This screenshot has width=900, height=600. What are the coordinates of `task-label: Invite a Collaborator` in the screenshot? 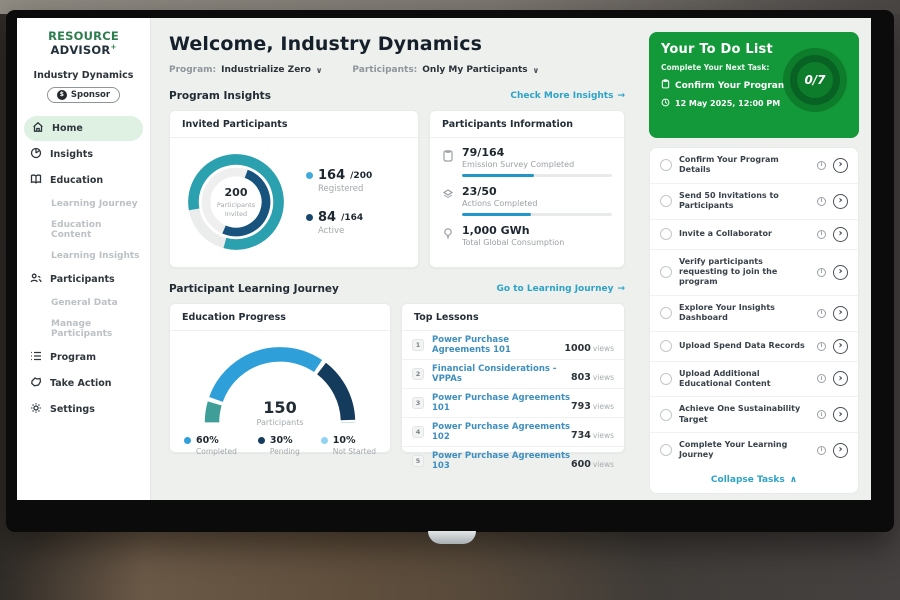 It's located at (725, 233).